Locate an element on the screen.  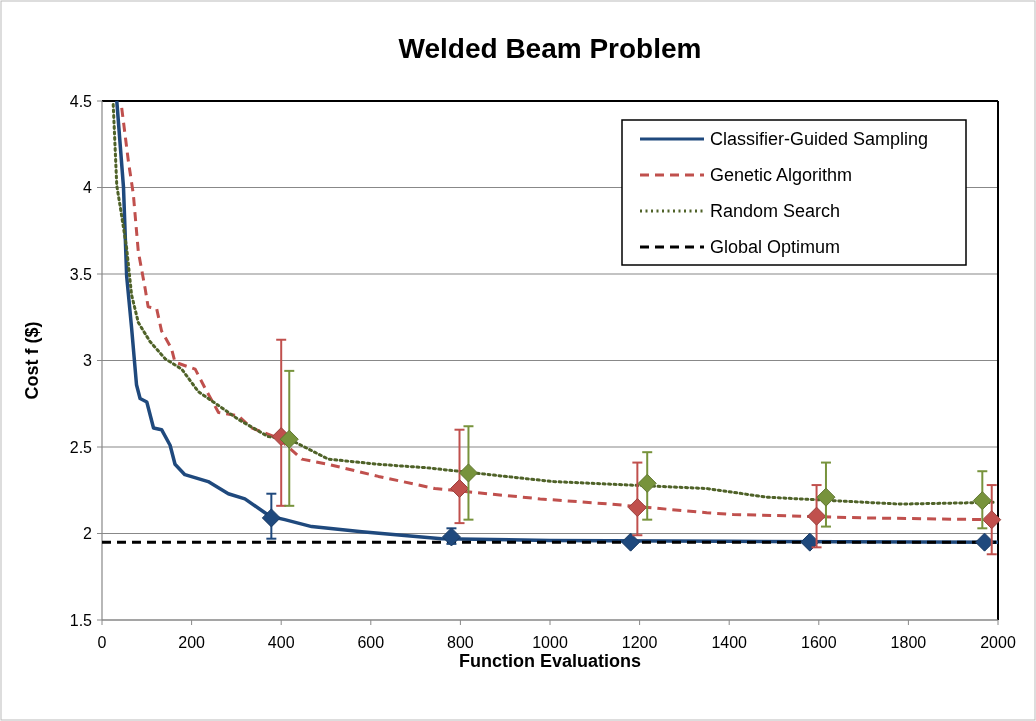
y-tick-label: 2 is located at coordinates (88, 534).